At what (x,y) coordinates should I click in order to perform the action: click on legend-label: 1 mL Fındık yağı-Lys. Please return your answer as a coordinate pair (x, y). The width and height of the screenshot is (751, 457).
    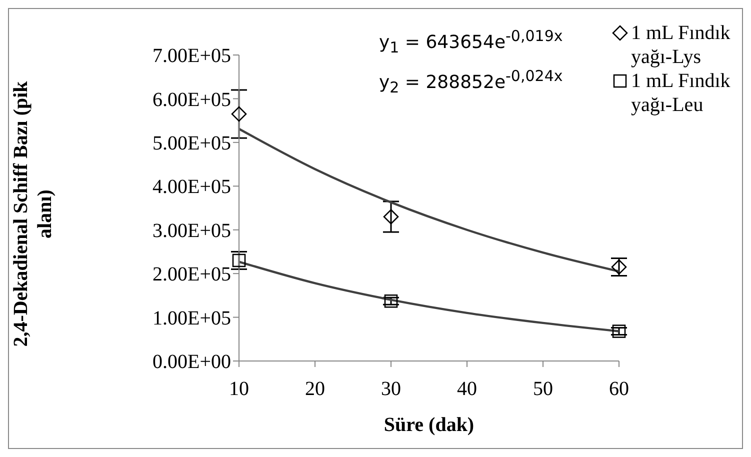
    Looking at the image, I should click on (681, 45).